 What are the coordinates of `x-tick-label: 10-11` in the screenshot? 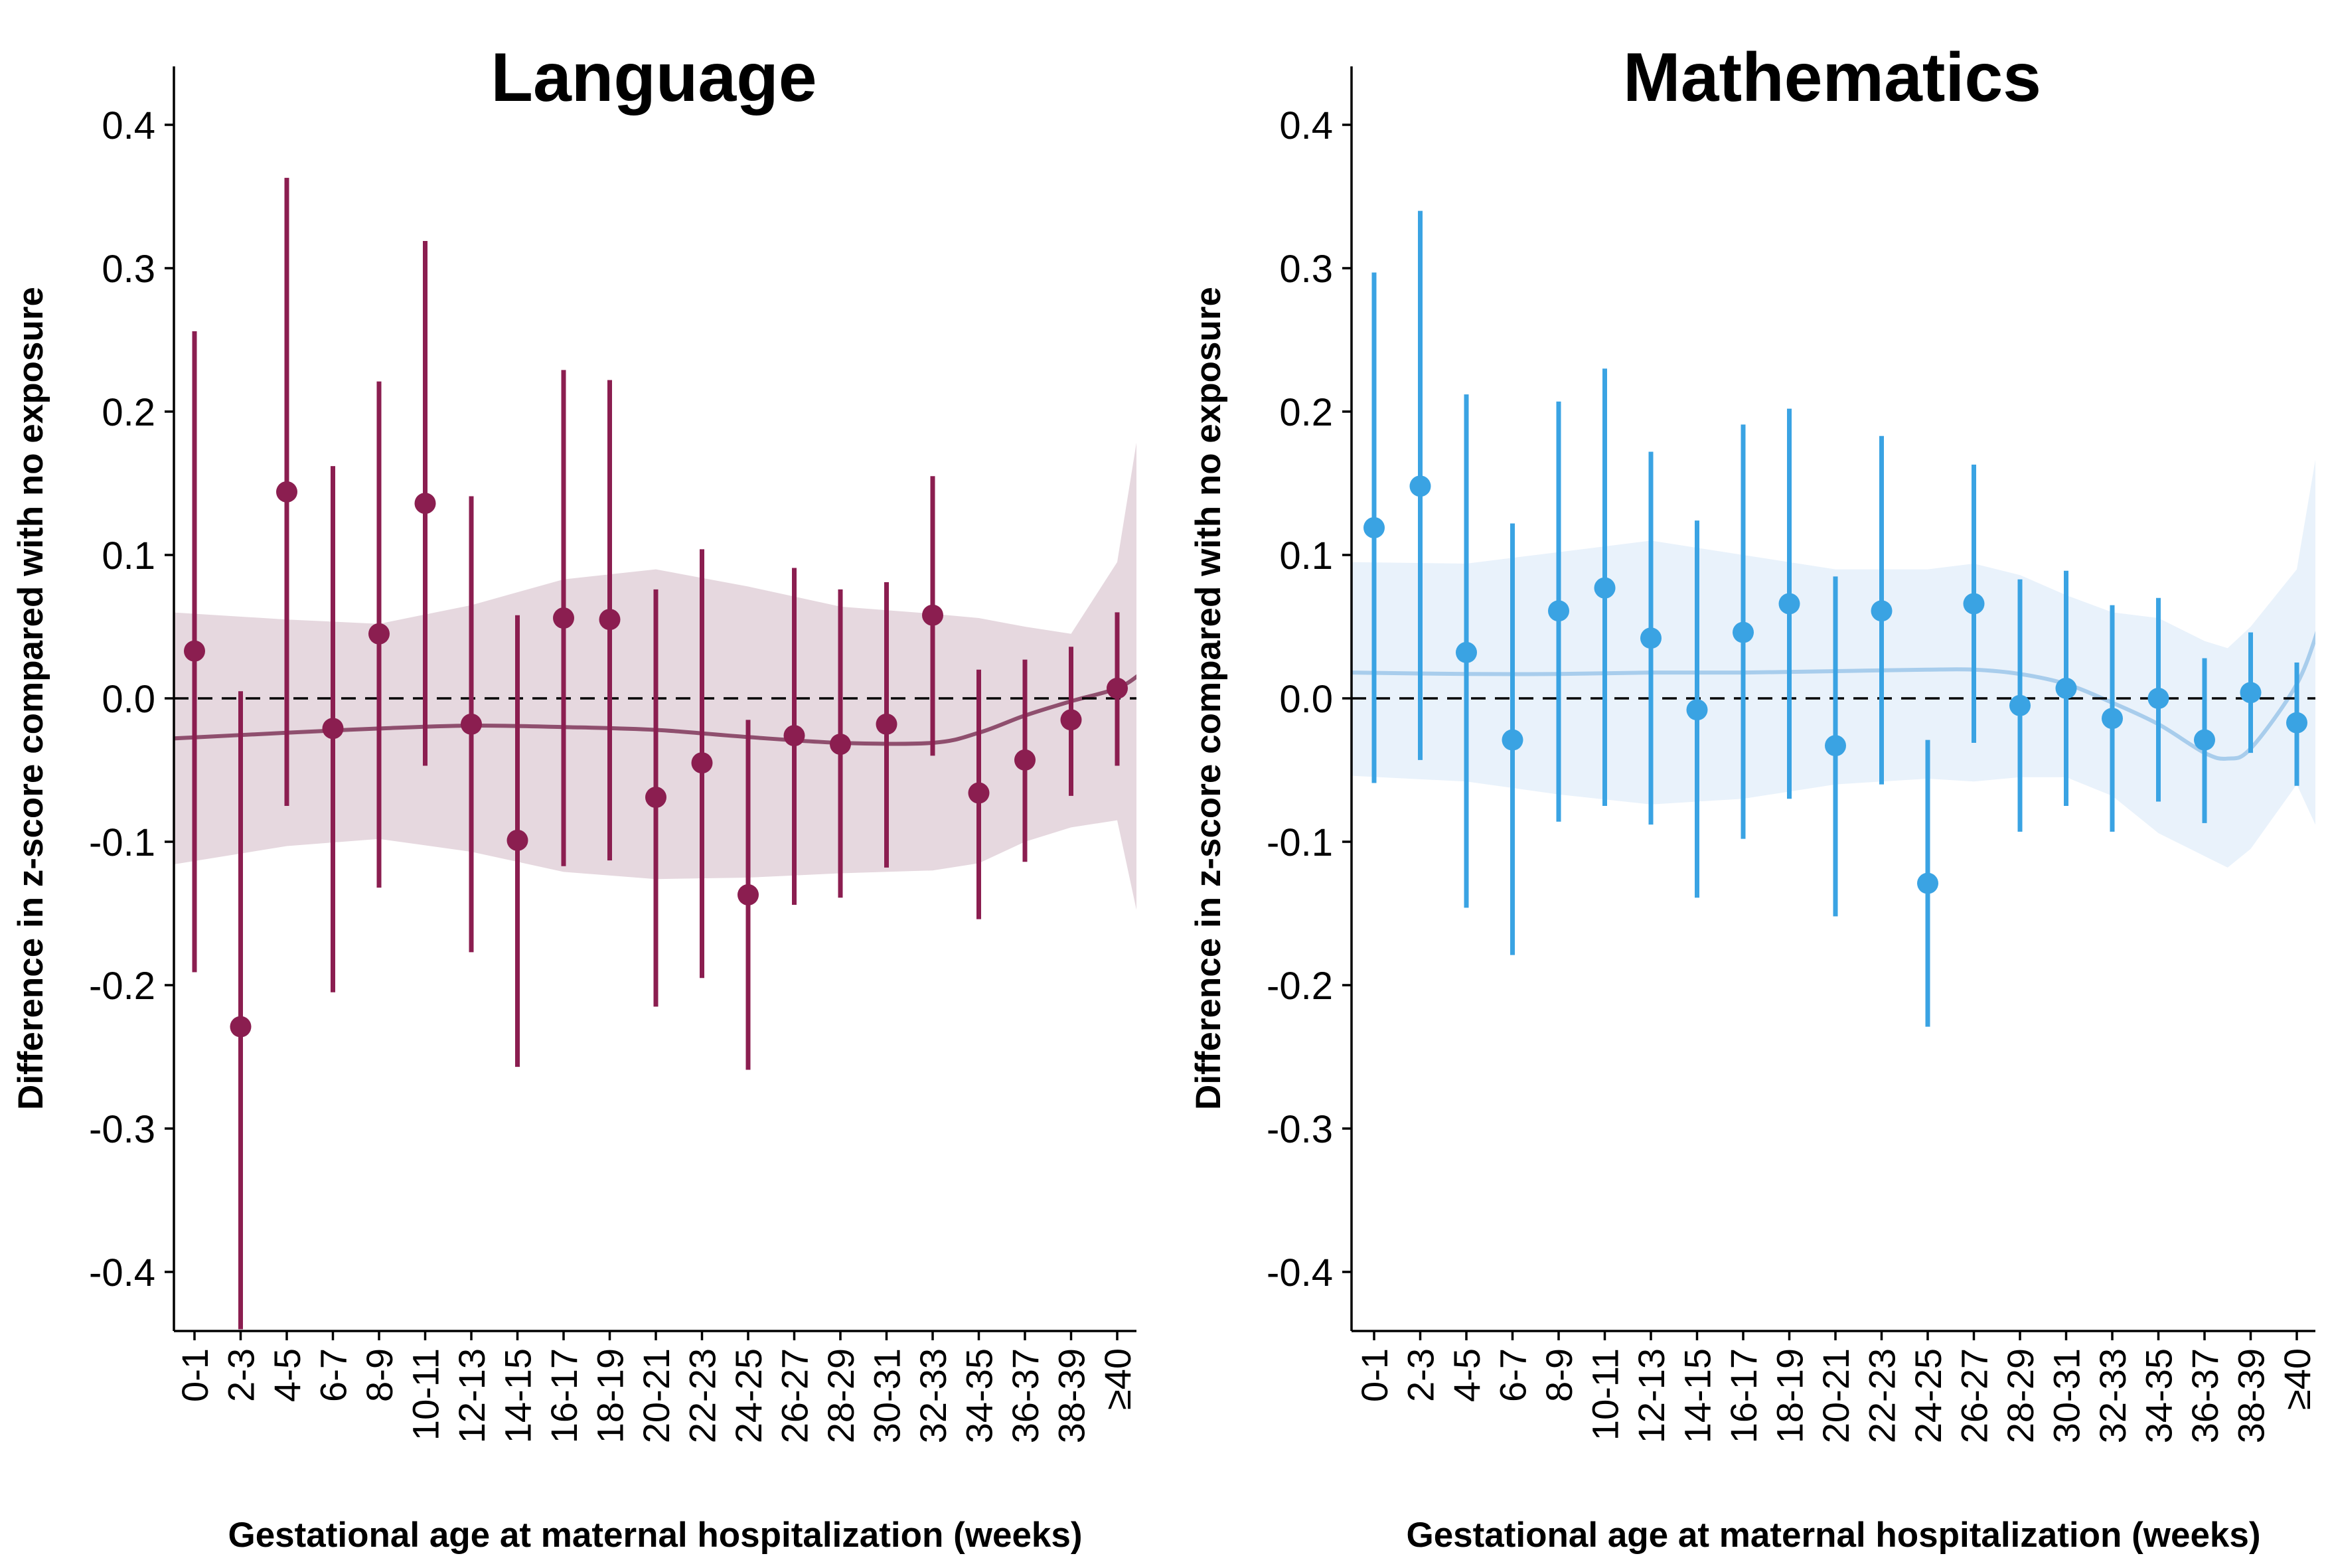 It's located at (1605, 1395).